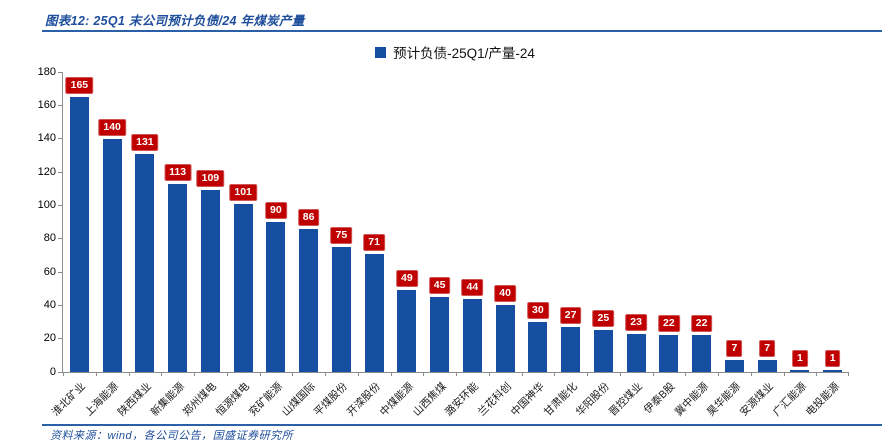 Image resolution: width=882 pixels, height=442 pixels. I want to click on legend-swatch-icon, so click(381, 52).